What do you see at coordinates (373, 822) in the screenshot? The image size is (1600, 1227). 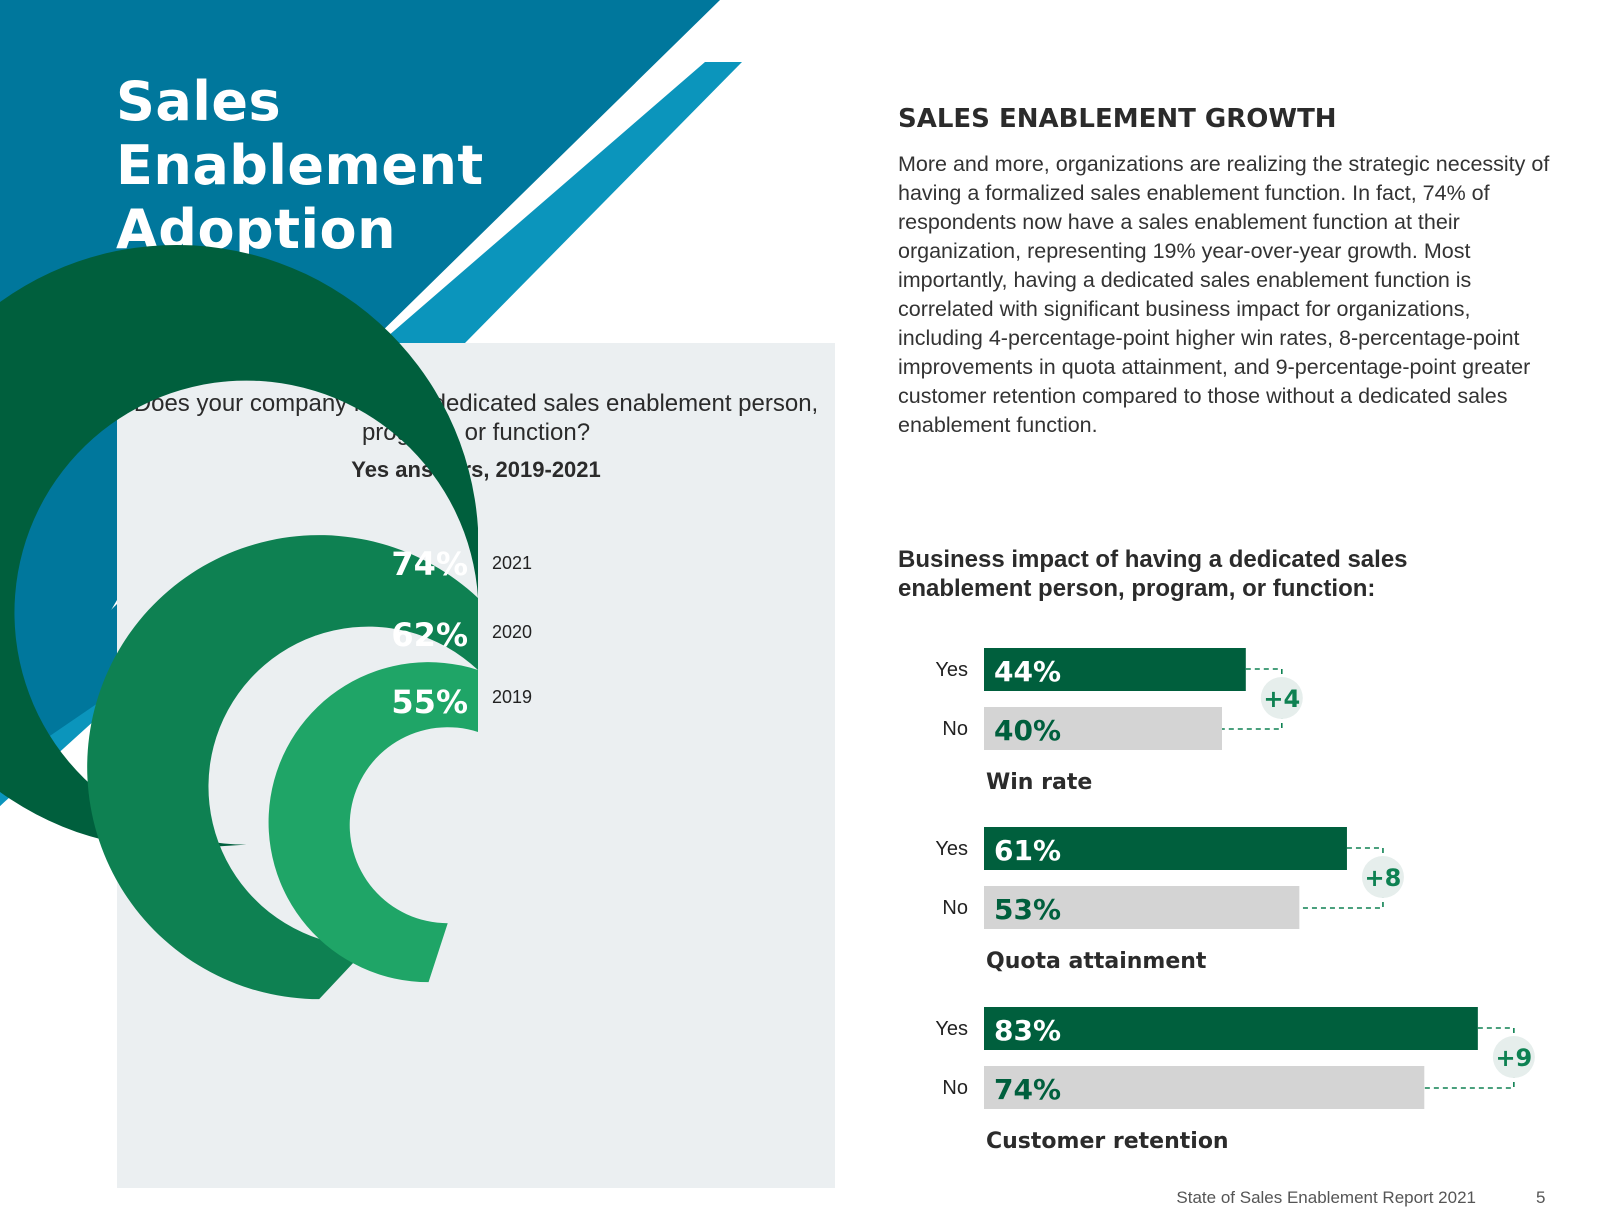 I see `radial-arc-2019` at bounding box center [373, 822].